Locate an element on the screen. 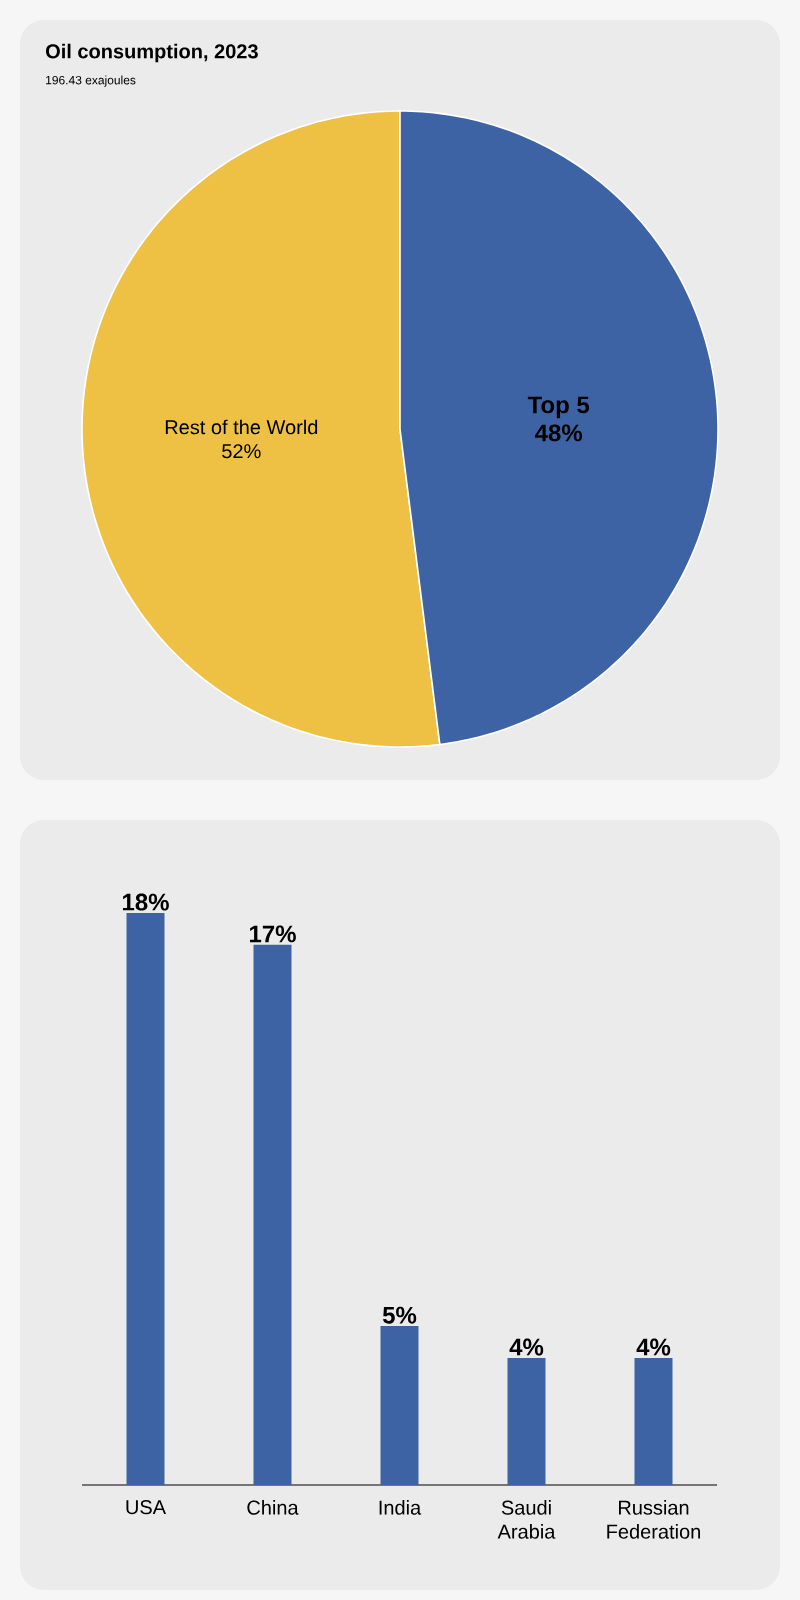  data-label: 5% is located at coordinates (399, 1315).